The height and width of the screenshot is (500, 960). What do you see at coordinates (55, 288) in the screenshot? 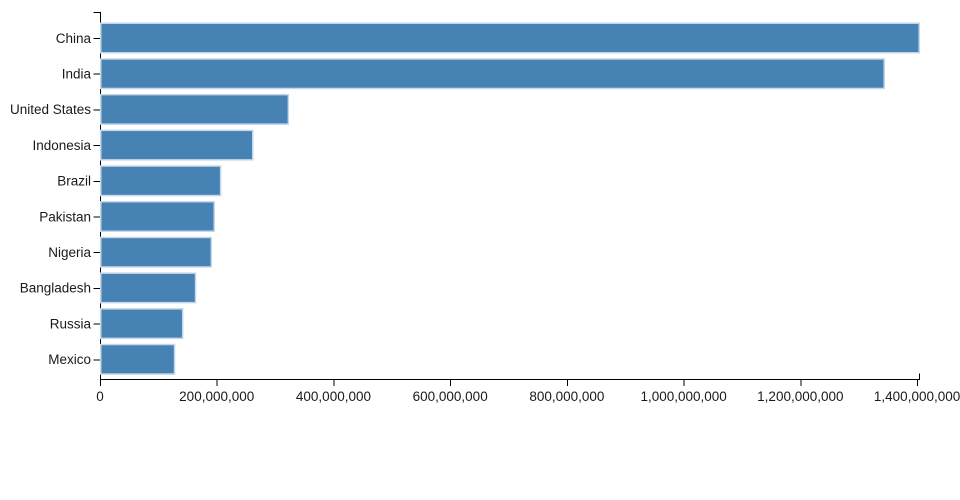
I see `y-axis-label: Bangladesh` at bounding box center [55, 288].